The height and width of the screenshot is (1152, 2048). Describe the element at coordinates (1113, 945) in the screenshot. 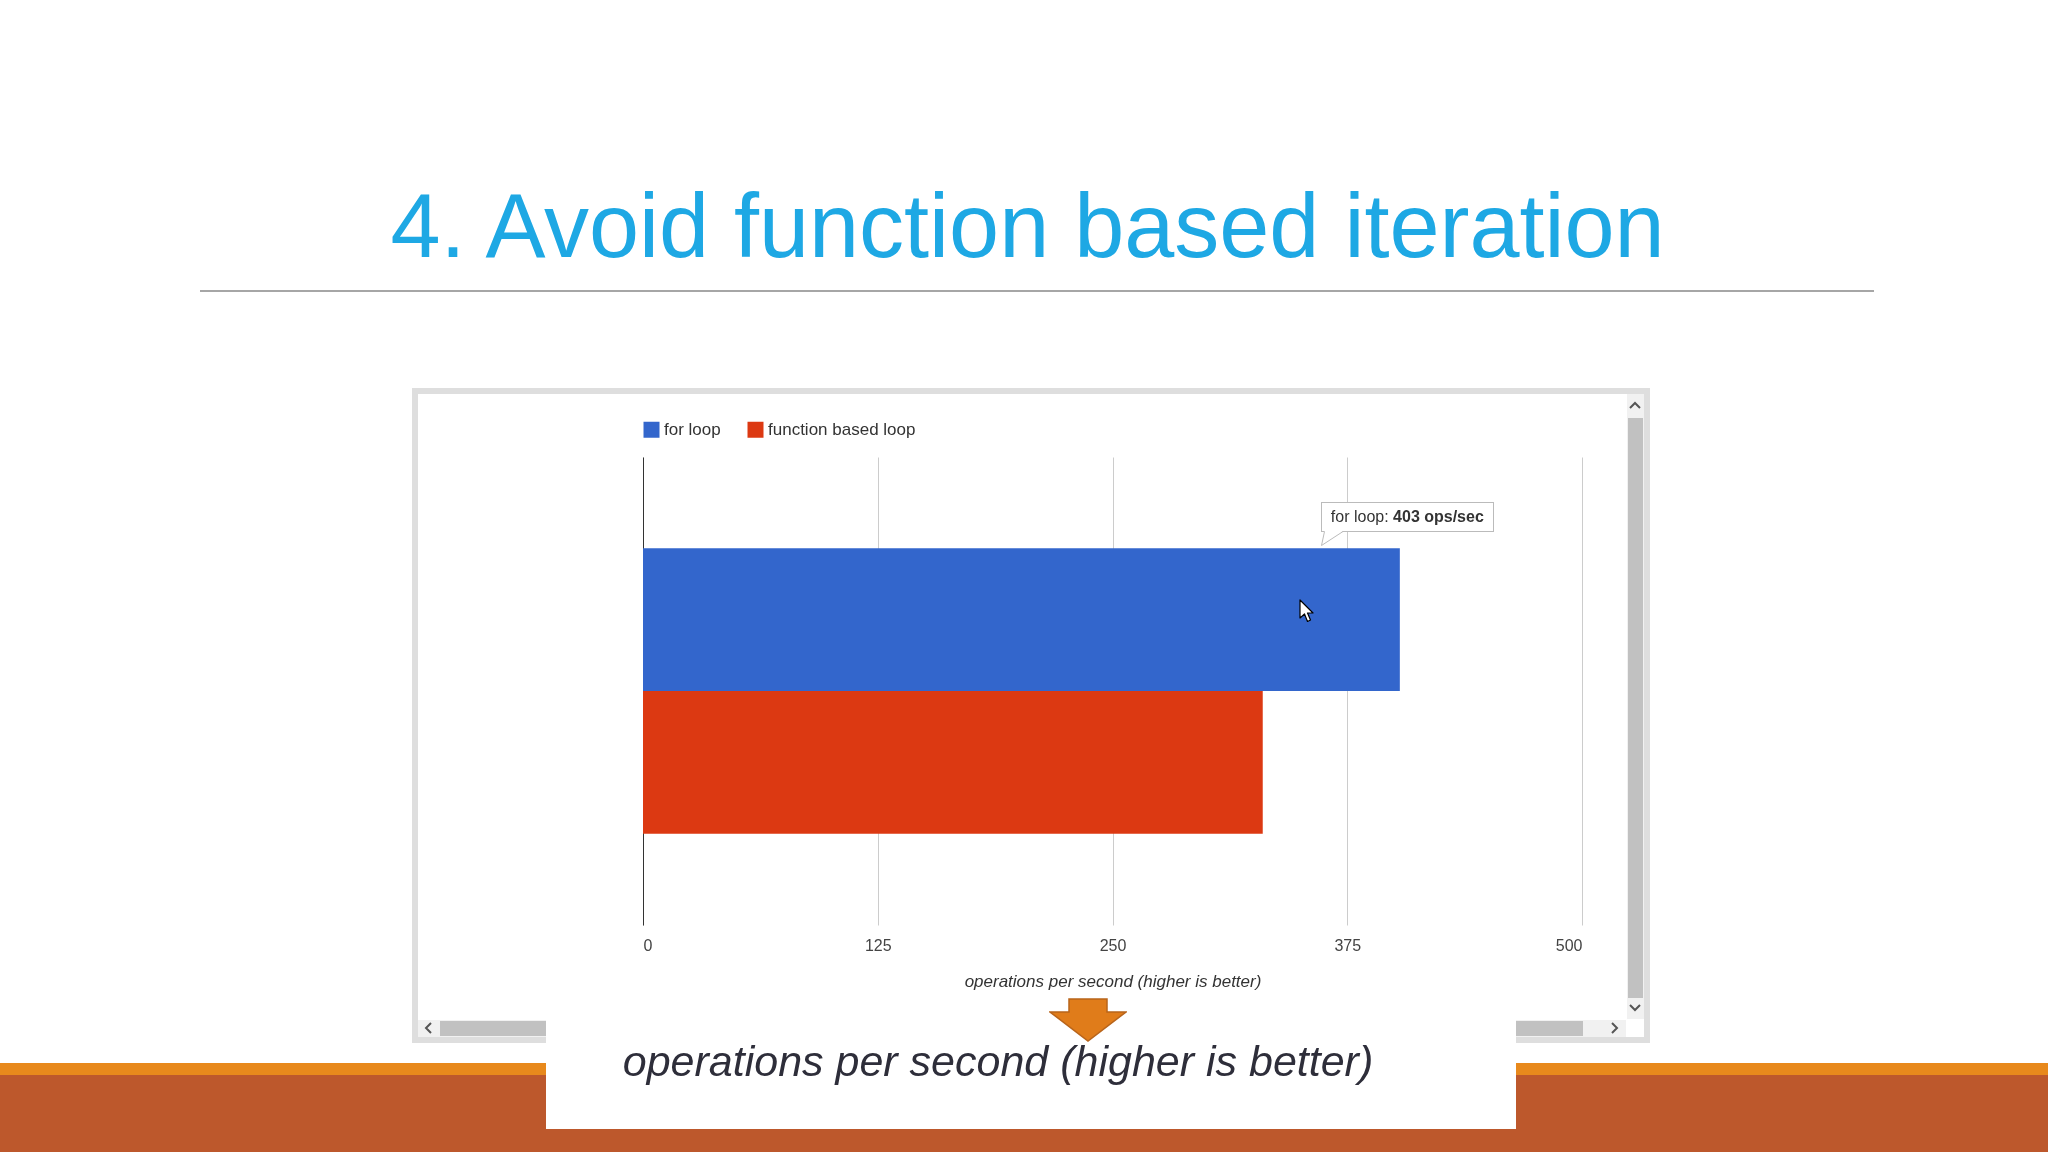

I see `x-tick-label: 250` at that location.